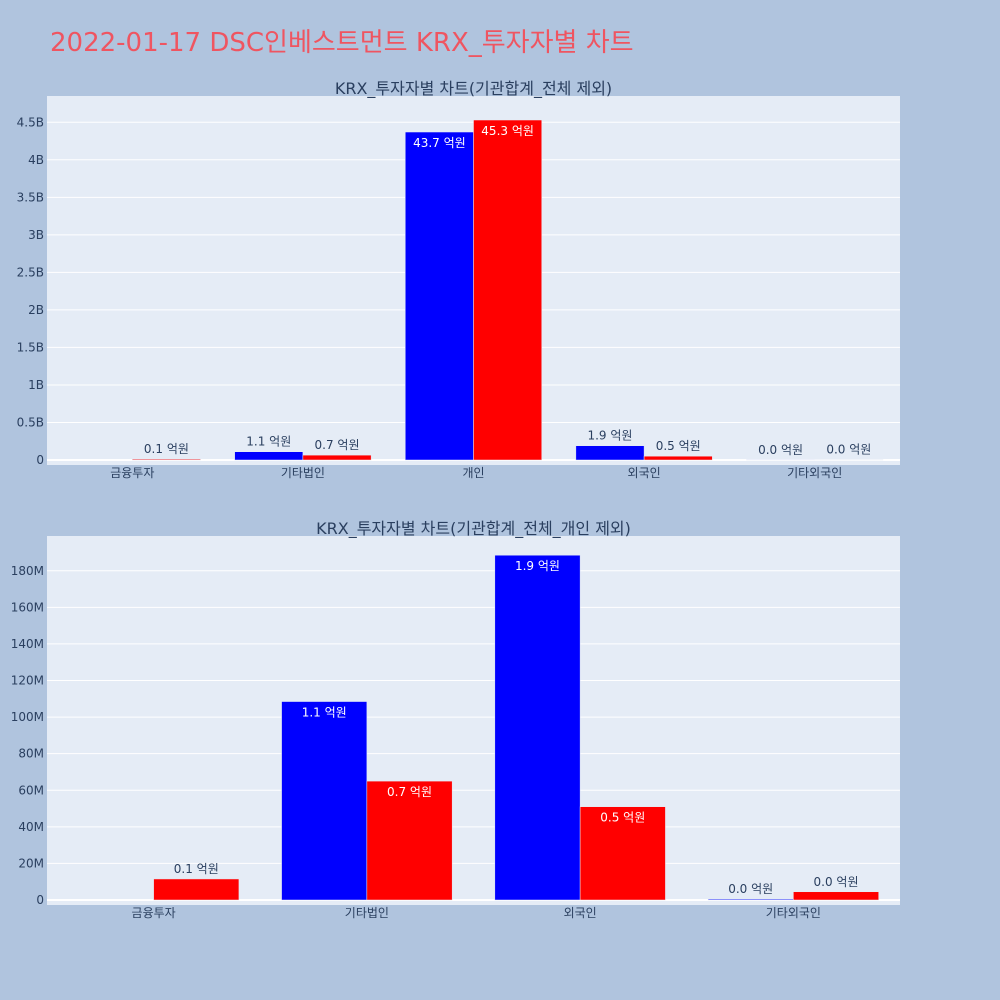 The image size is (1000, 1000). What do you see at coordinates (36, 385) in the screenshot?
I see `y-tick-label: 1B` at bounding box center [36, 385].